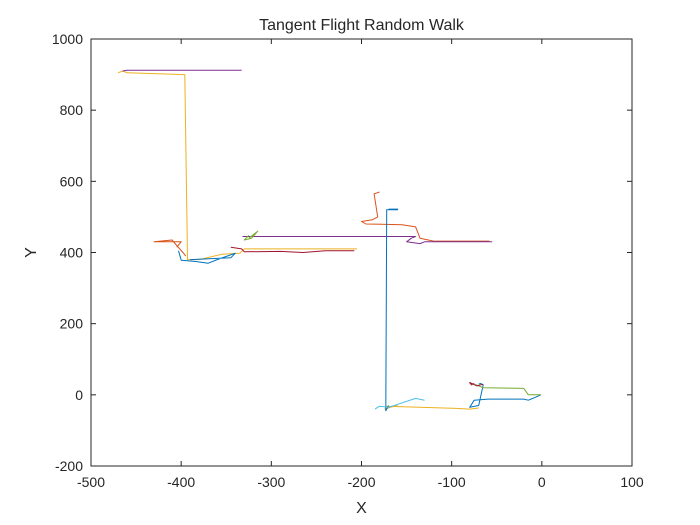  I want to click on y-tick-label: 800, so click(72, 110).